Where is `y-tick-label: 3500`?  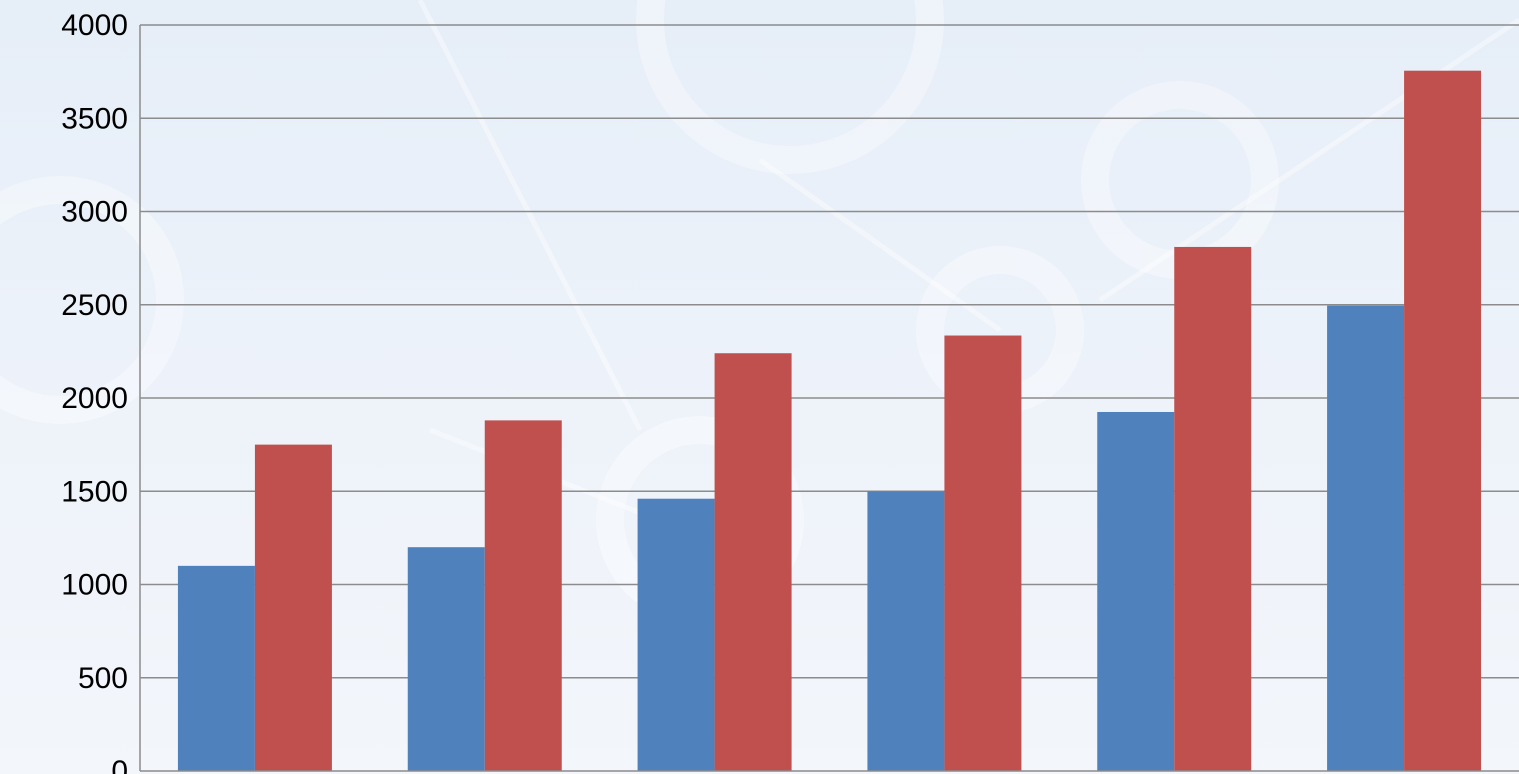
y-tick-label: 3500 is located at coordinates (94, 118).